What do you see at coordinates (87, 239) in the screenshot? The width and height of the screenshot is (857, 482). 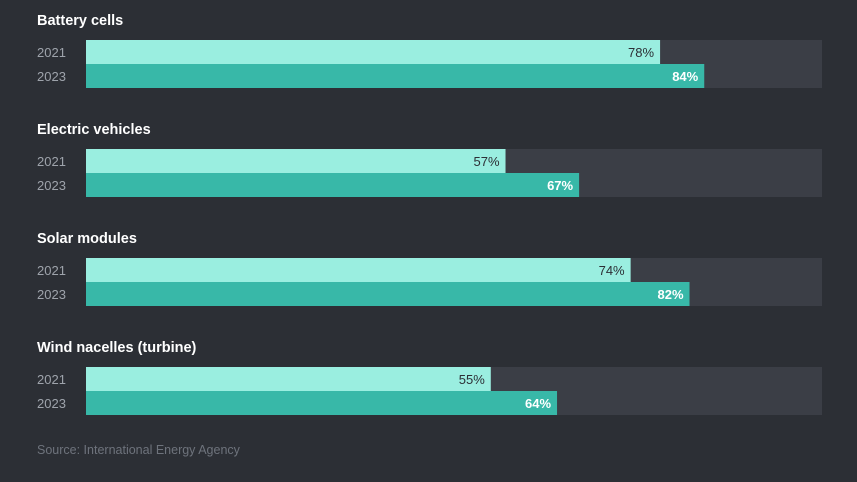 I see `category-title: Solar modules` at bounding box center [87, 239].